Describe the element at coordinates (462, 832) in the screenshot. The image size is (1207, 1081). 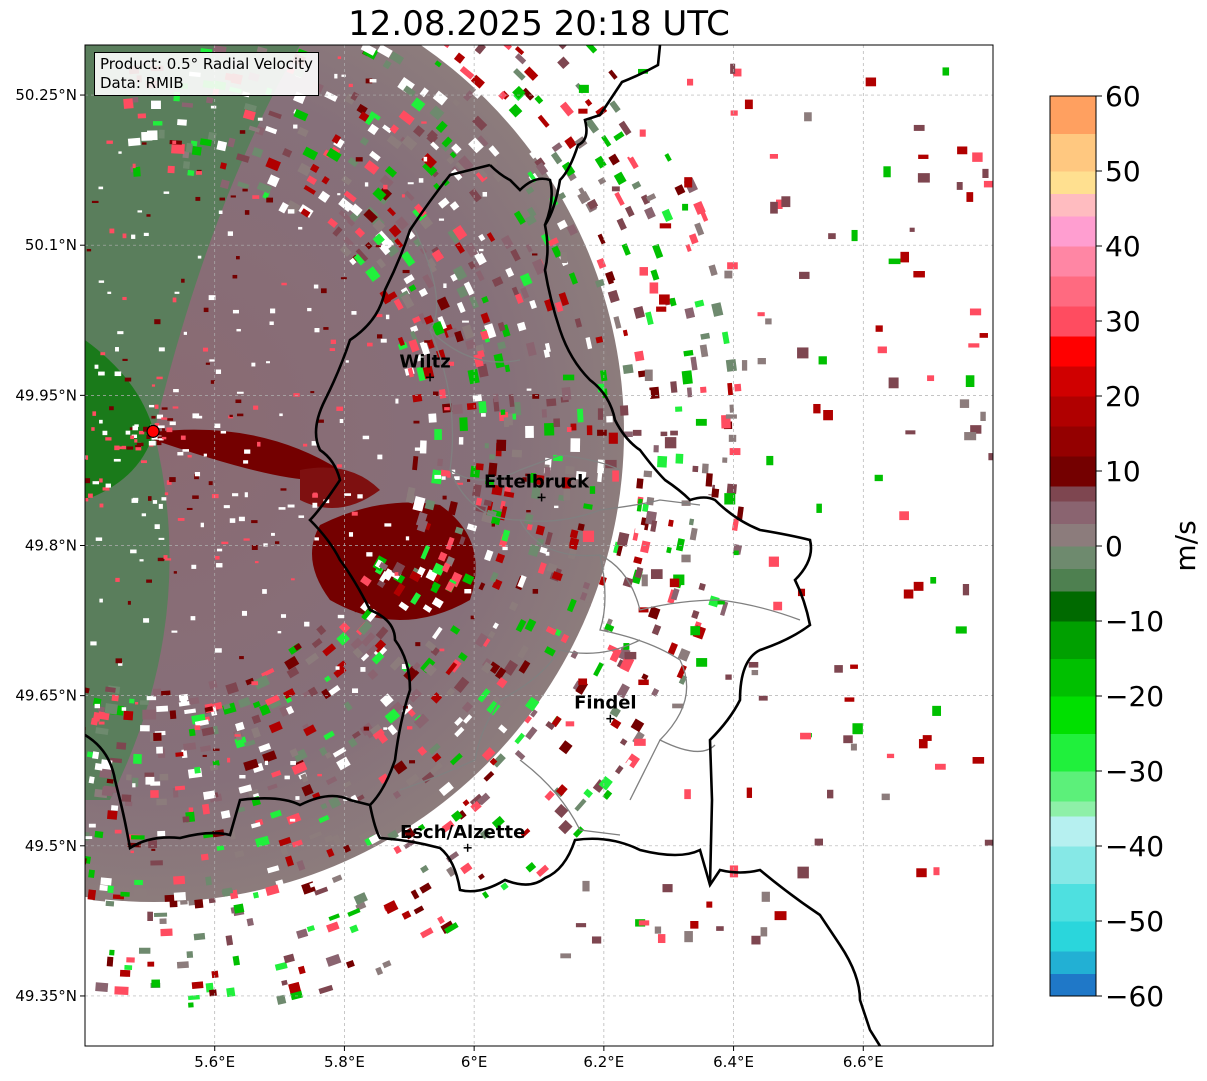
I see `city-label: Esch/Alzette` at that location.